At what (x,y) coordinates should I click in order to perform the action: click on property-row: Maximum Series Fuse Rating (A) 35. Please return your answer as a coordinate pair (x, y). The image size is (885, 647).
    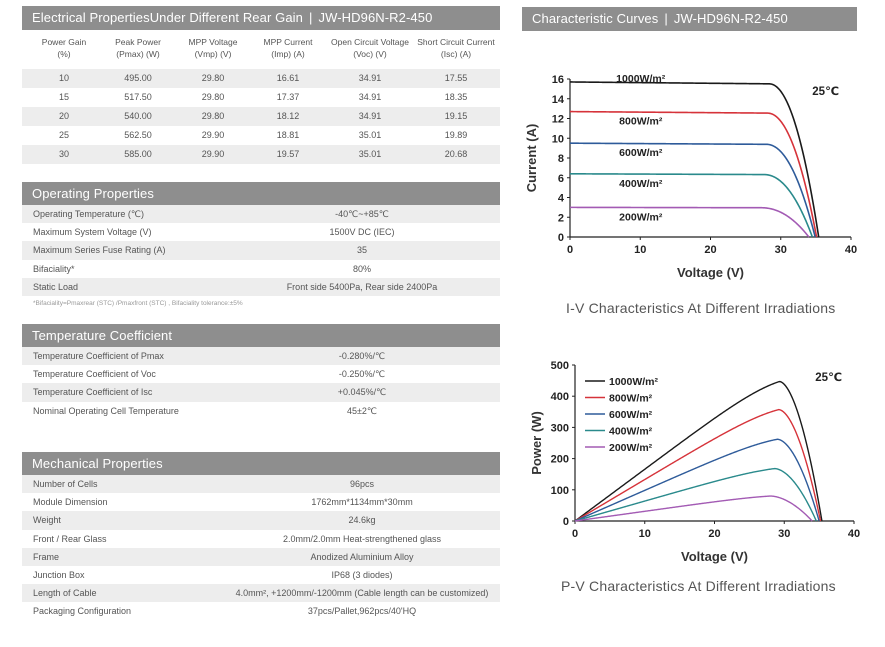
    Looking at the image, I should click on (261, 250).